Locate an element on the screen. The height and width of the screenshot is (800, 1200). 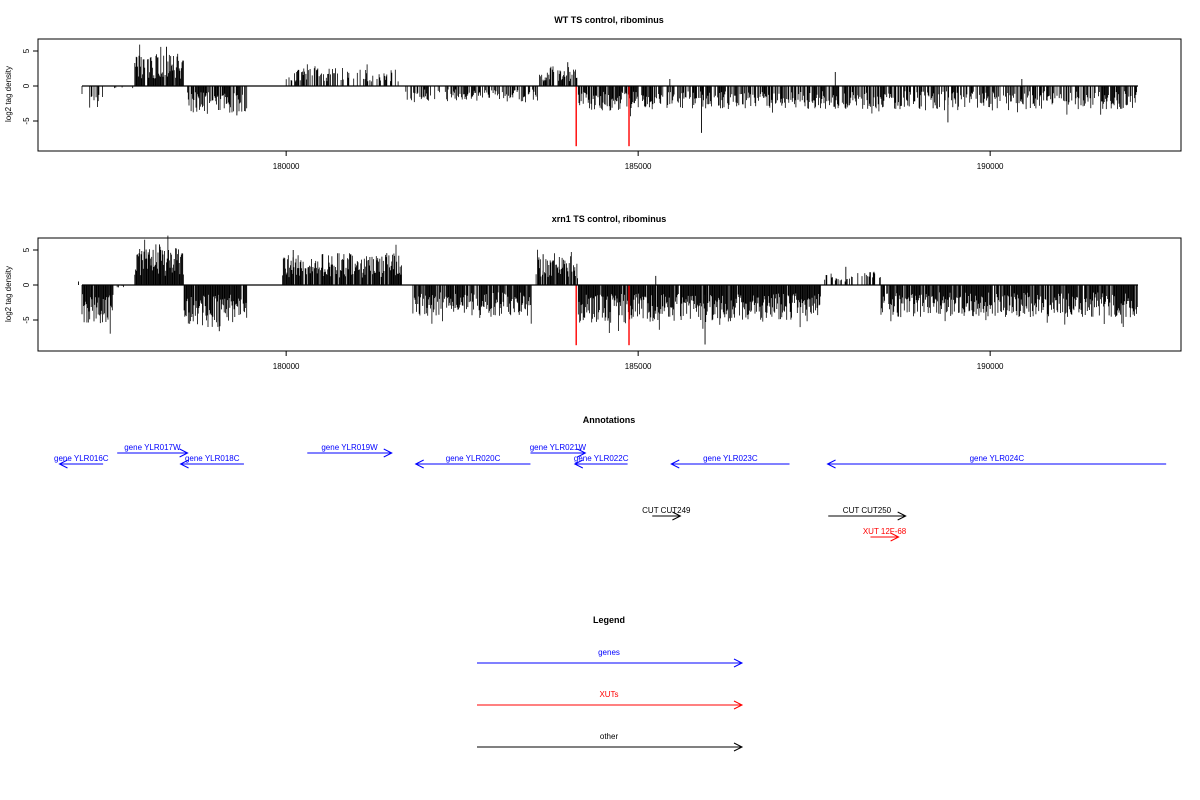
feature-label: gene YLR019W is located at coordinates (349, 447).